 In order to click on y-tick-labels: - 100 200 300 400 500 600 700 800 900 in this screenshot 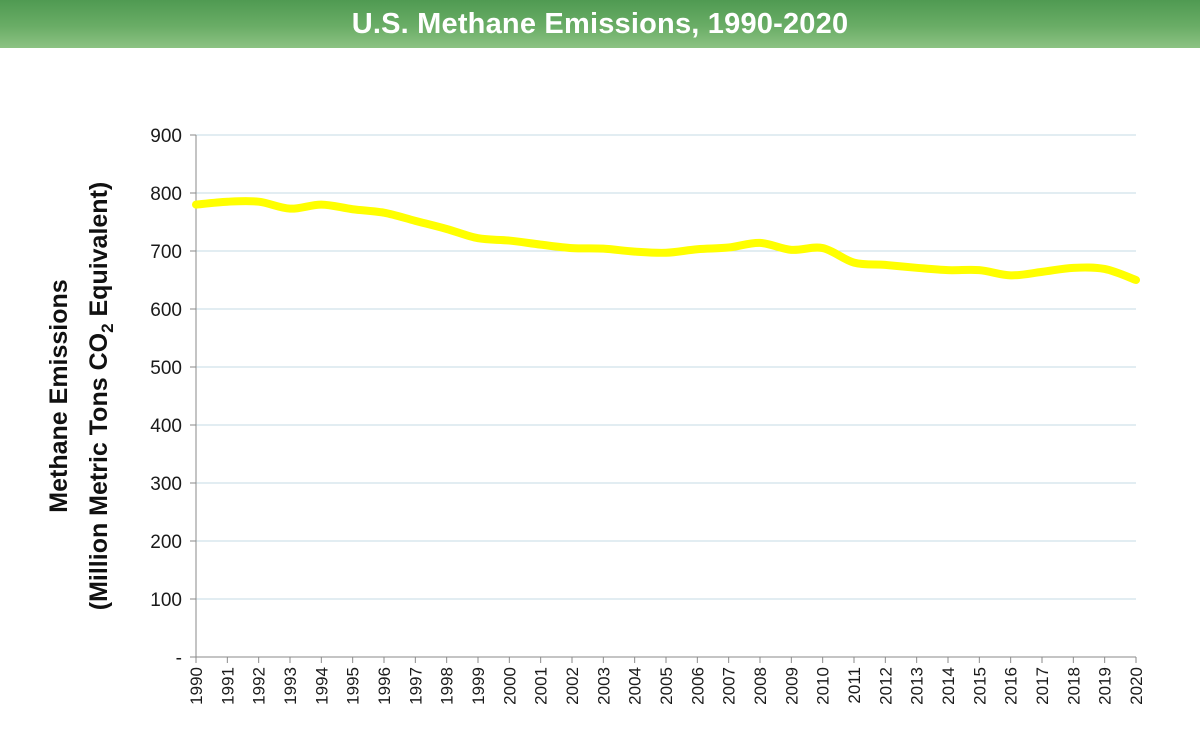, I will do `click(166, 397)`.